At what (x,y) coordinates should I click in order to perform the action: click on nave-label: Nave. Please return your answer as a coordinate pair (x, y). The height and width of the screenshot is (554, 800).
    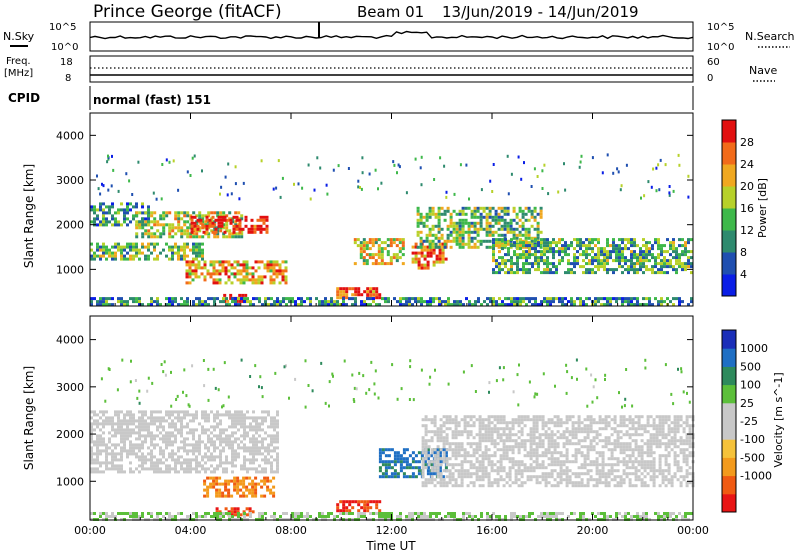
    Looking at the image, I should click on (763, 70).